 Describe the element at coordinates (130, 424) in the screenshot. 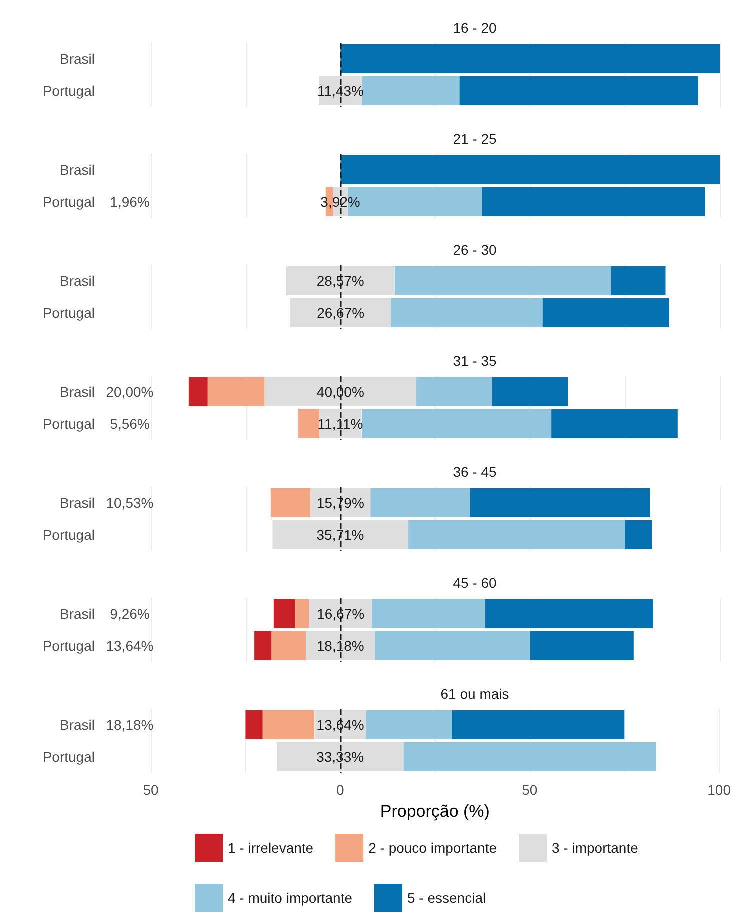

I see `text: 5,56%` at that location.